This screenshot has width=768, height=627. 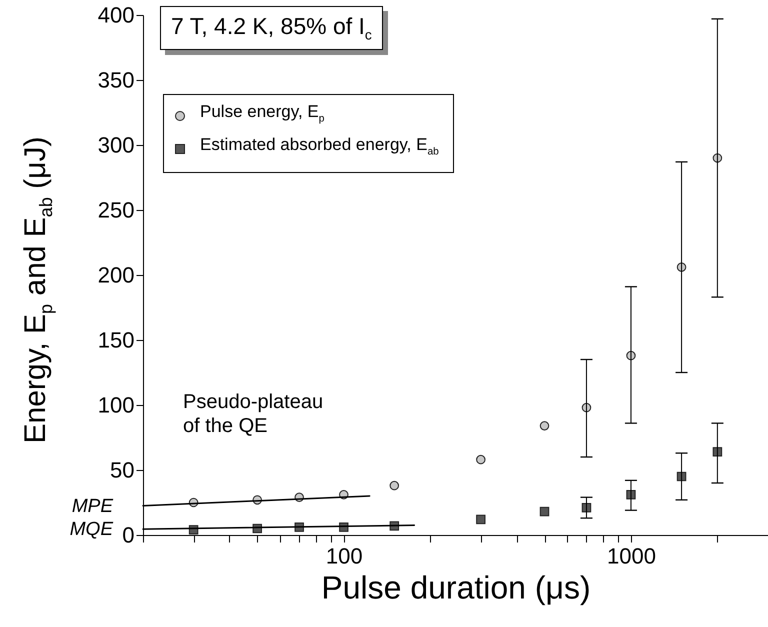 What do you see at coordinates (456, 588) in the screenshot?
I see `x-axis-title: Pulse duration (μs)` at bounding box center [456, 588].